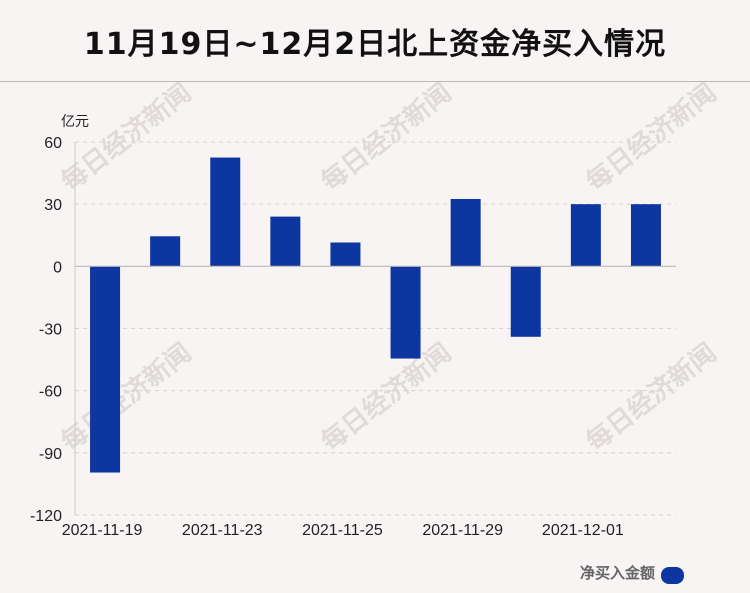 The image size is (750, 593). Describe the element at coordinates (672, 575) in the screenshot. I see `legend-swatch` at that location.